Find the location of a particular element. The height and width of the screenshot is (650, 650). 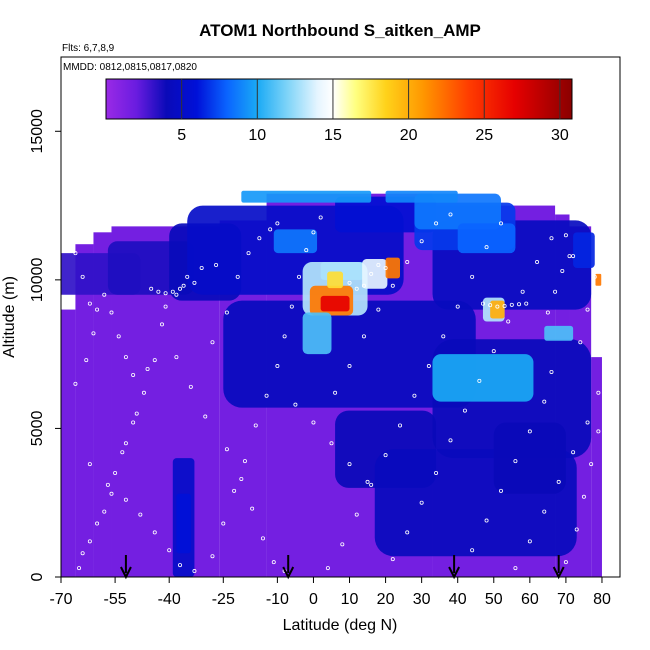

colorbar-tick-label: 5 is located at coordinates (181, 135).